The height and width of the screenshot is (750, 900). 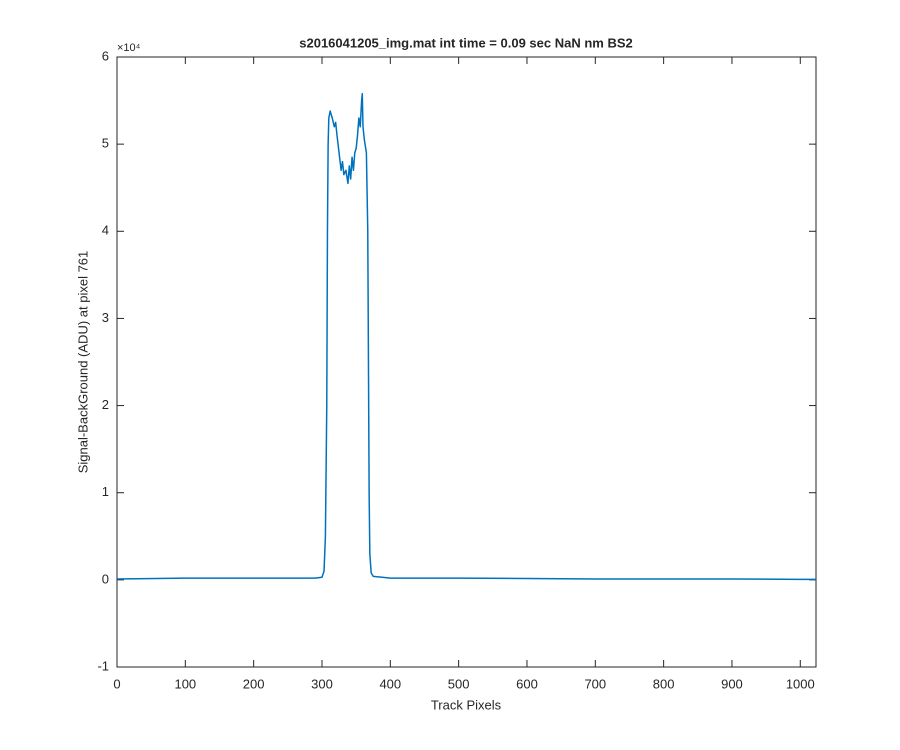 I want to click on x-tick-label: 0, so click(x=116, y=683).